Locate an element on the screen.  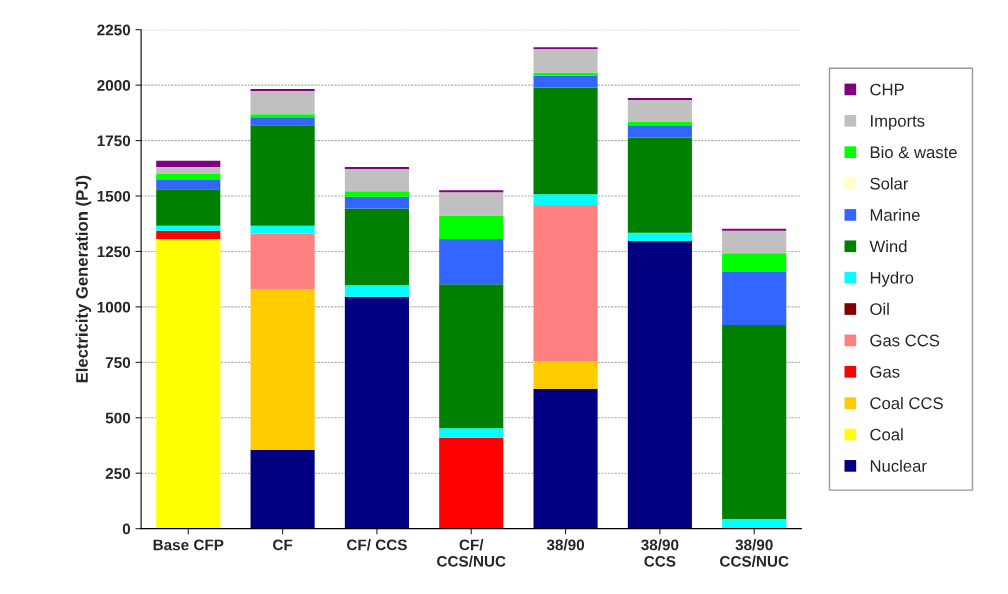
y-tick-label: 2250 is located at coordinates (114, 30).